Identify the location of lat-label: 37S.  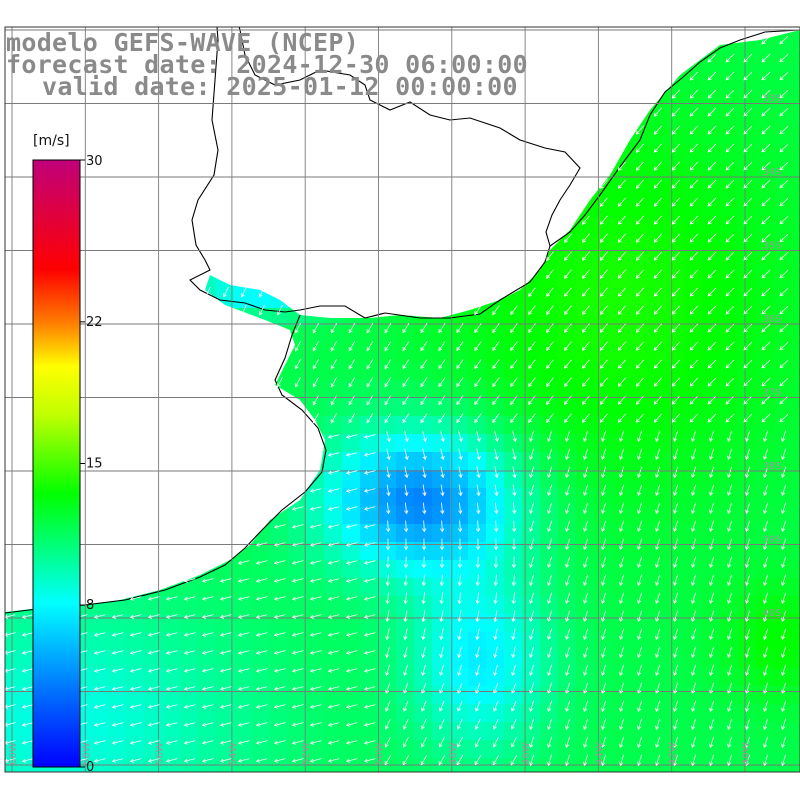
(771, 393).